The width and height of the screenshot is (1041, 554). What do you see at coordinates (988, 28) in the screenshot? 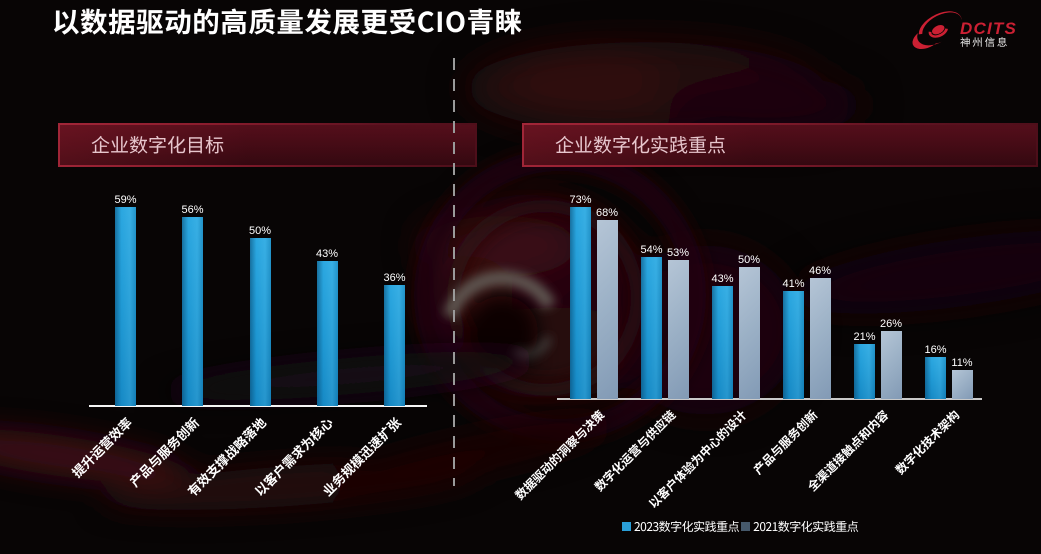
I see `svg-text: DCITS` at bounding box center [988, 28].